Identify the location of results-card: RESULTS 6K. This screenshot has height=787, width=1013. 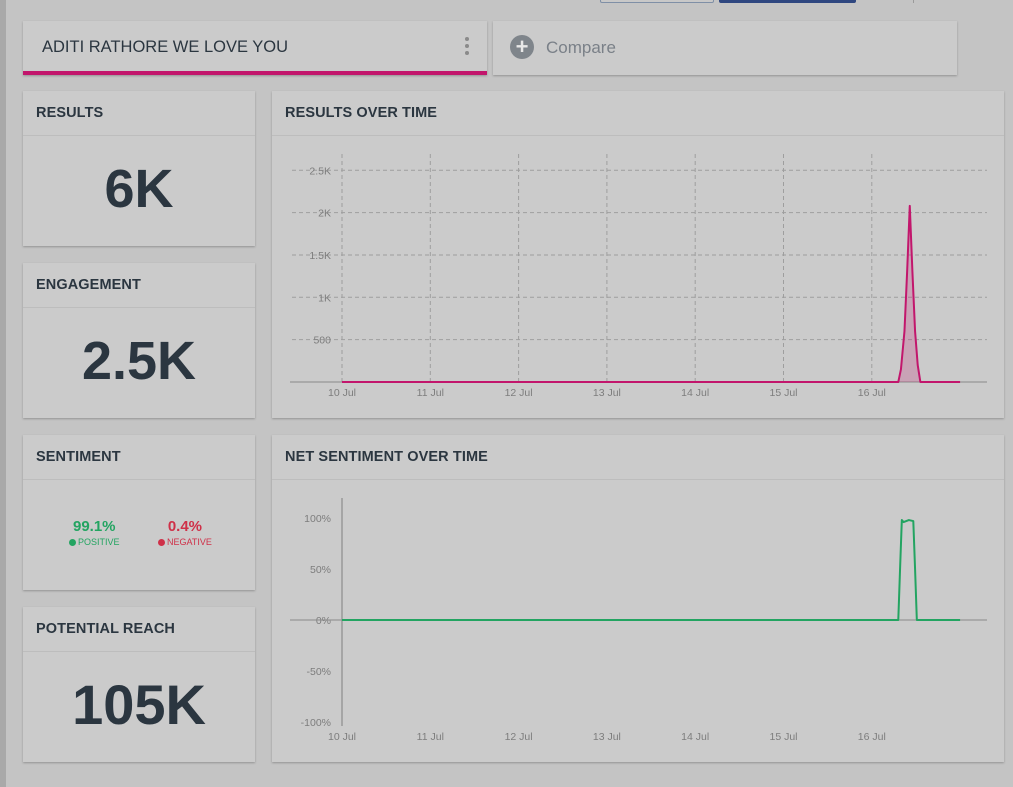
(139, 168).